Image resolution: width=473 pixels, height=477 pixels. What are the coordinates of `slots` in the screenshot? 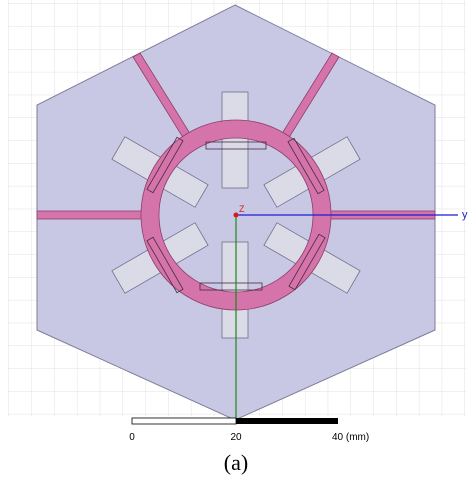 It's located at (236, 215).